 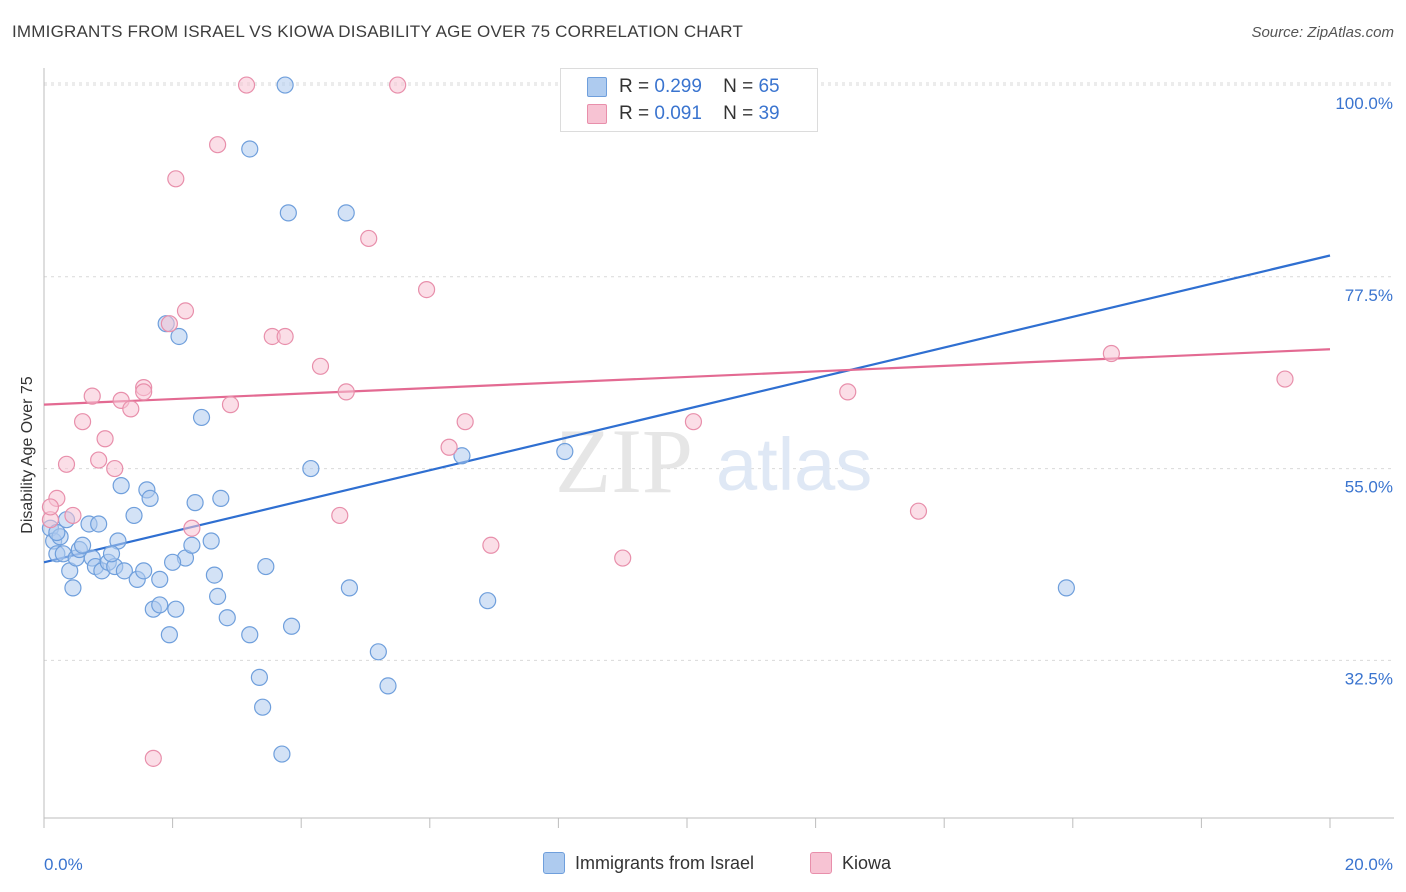 What do you see at coordinates (678, 86) in the screenshot?
I see `r-value-israel: 0.299` at bounding box center [678, 86].